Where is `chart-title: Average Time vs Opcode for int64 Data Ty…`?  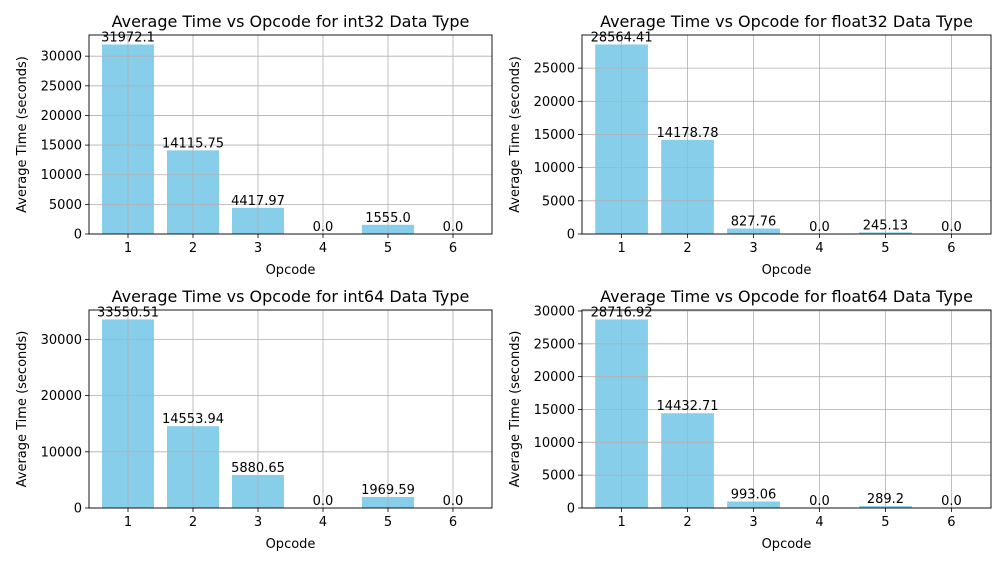
chart-title: Average Time vs Opcode for int64 Data Ty… is located at coordinates (291, 296).